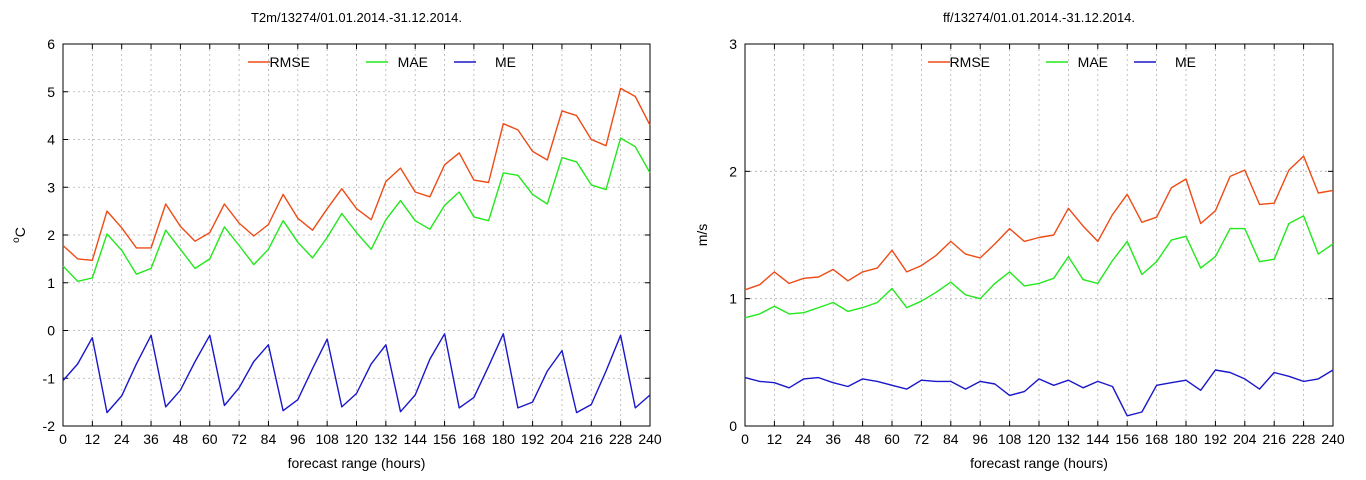 The image size is (1366, 480). What do you see at coordinates (1039, 17) in the screenshot?
I see `chart-title: ff/13274/01.01.2014.-31.12.2014.` at bounding box center [1039, 17].